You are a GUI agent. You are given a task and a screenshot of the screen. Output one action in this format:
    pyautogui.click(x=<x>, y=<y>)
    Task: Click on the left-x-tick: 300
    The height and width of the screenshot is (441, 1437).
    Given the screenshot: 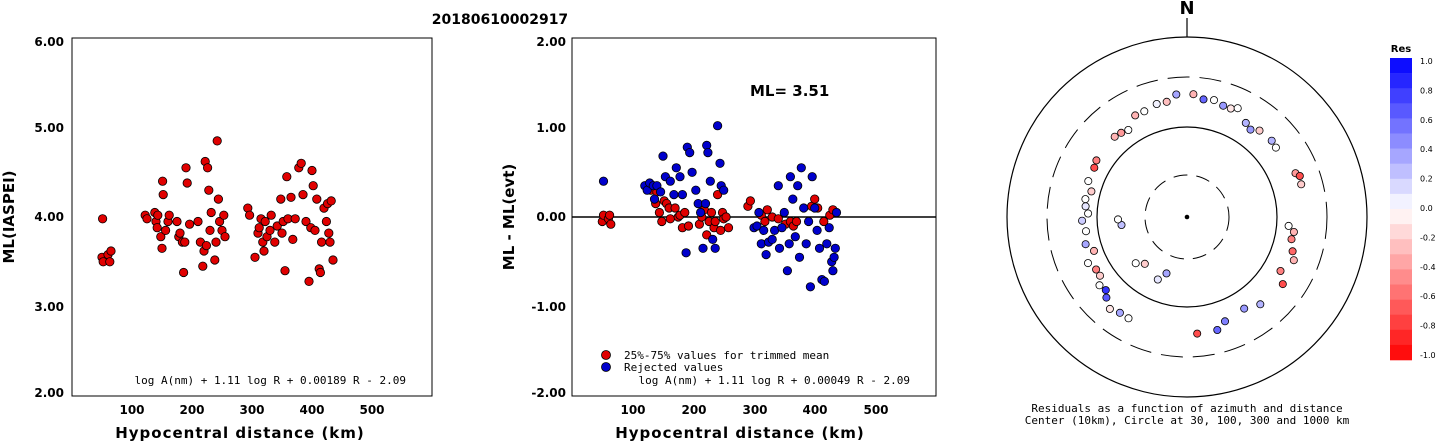 What is the action you would take?
    pyautogui.click(x=251, y=410)
    